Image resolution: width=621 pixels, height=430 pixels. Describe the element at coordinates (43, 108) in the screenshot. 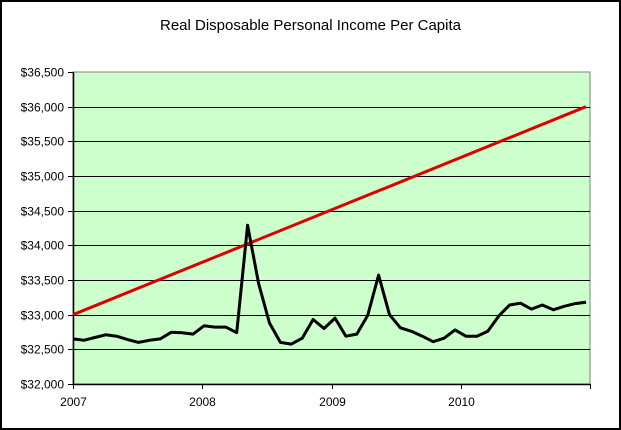

I see `y-tick-label: $36,000` at that location.